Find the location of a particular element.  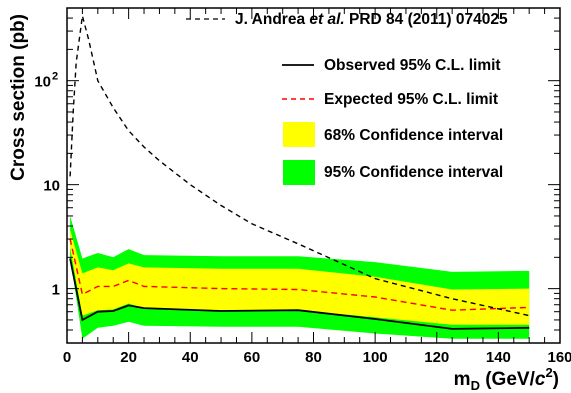

legend-item-observed: Observed 95% C.L. limit is located at coordinates (391, 65).